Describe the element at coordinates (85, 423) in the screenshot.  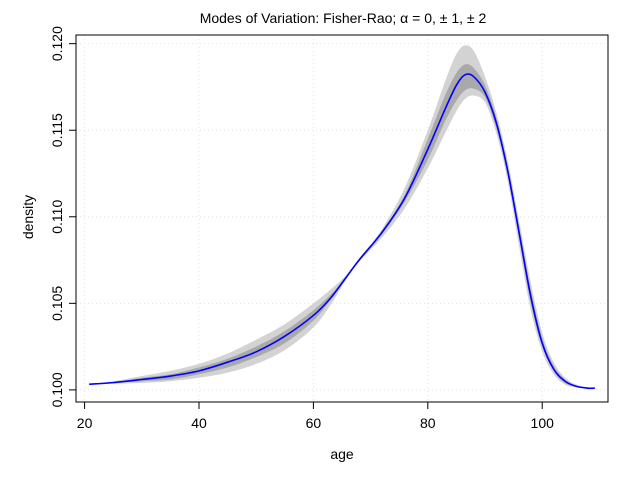
I see `x-tick-label-0: 20` at that location.